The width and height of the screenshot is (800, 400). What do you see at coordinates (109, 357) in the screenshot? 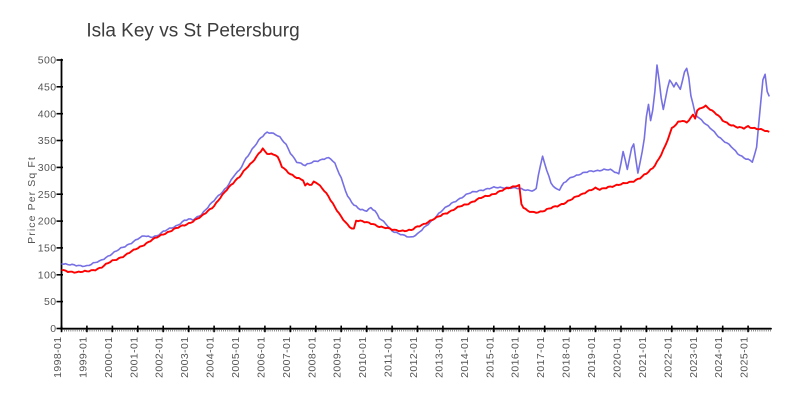
I see `svg-text: 2000-01` at bounding box center [109, 357].